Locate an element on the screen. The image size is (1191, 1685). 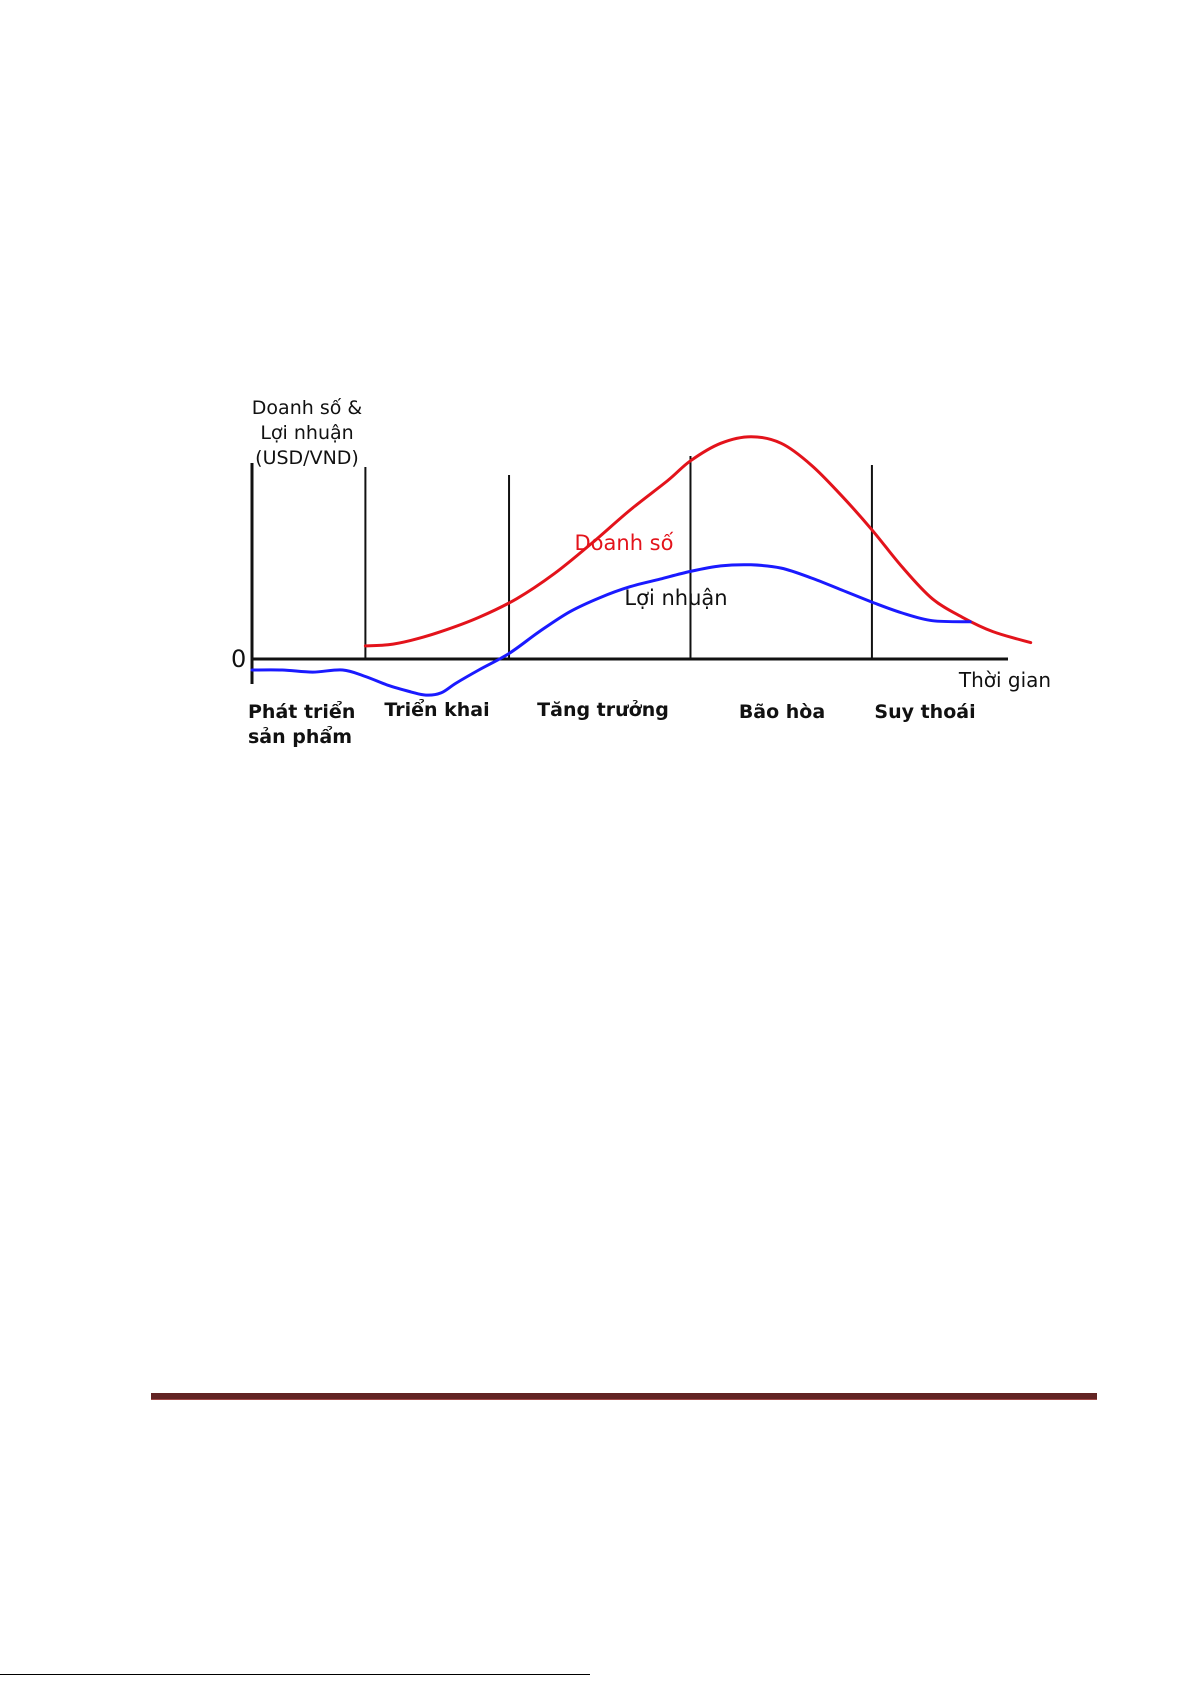
footer-divider is located at coordinates (624, 1396).